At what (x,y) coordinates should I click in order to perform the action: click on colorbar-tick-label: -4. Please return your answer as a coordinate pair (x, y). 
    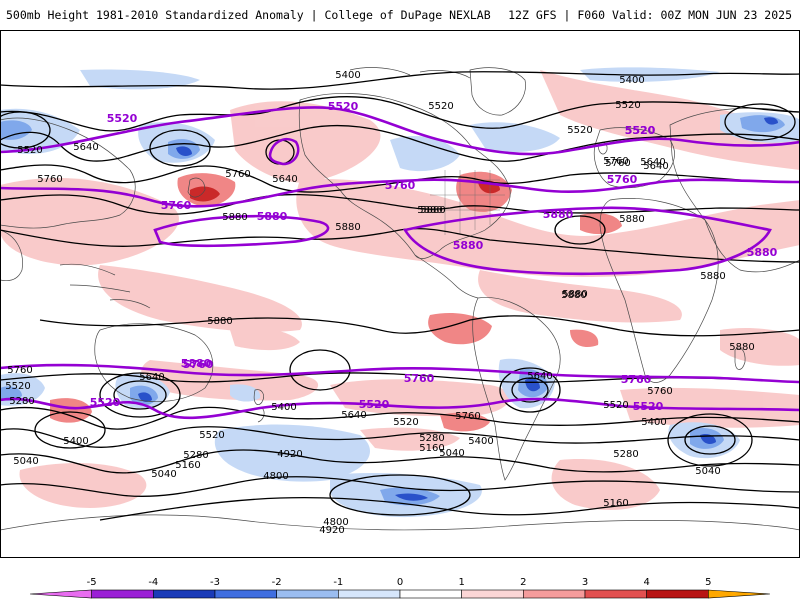
    Looking at the image, I should click on (153, 582).